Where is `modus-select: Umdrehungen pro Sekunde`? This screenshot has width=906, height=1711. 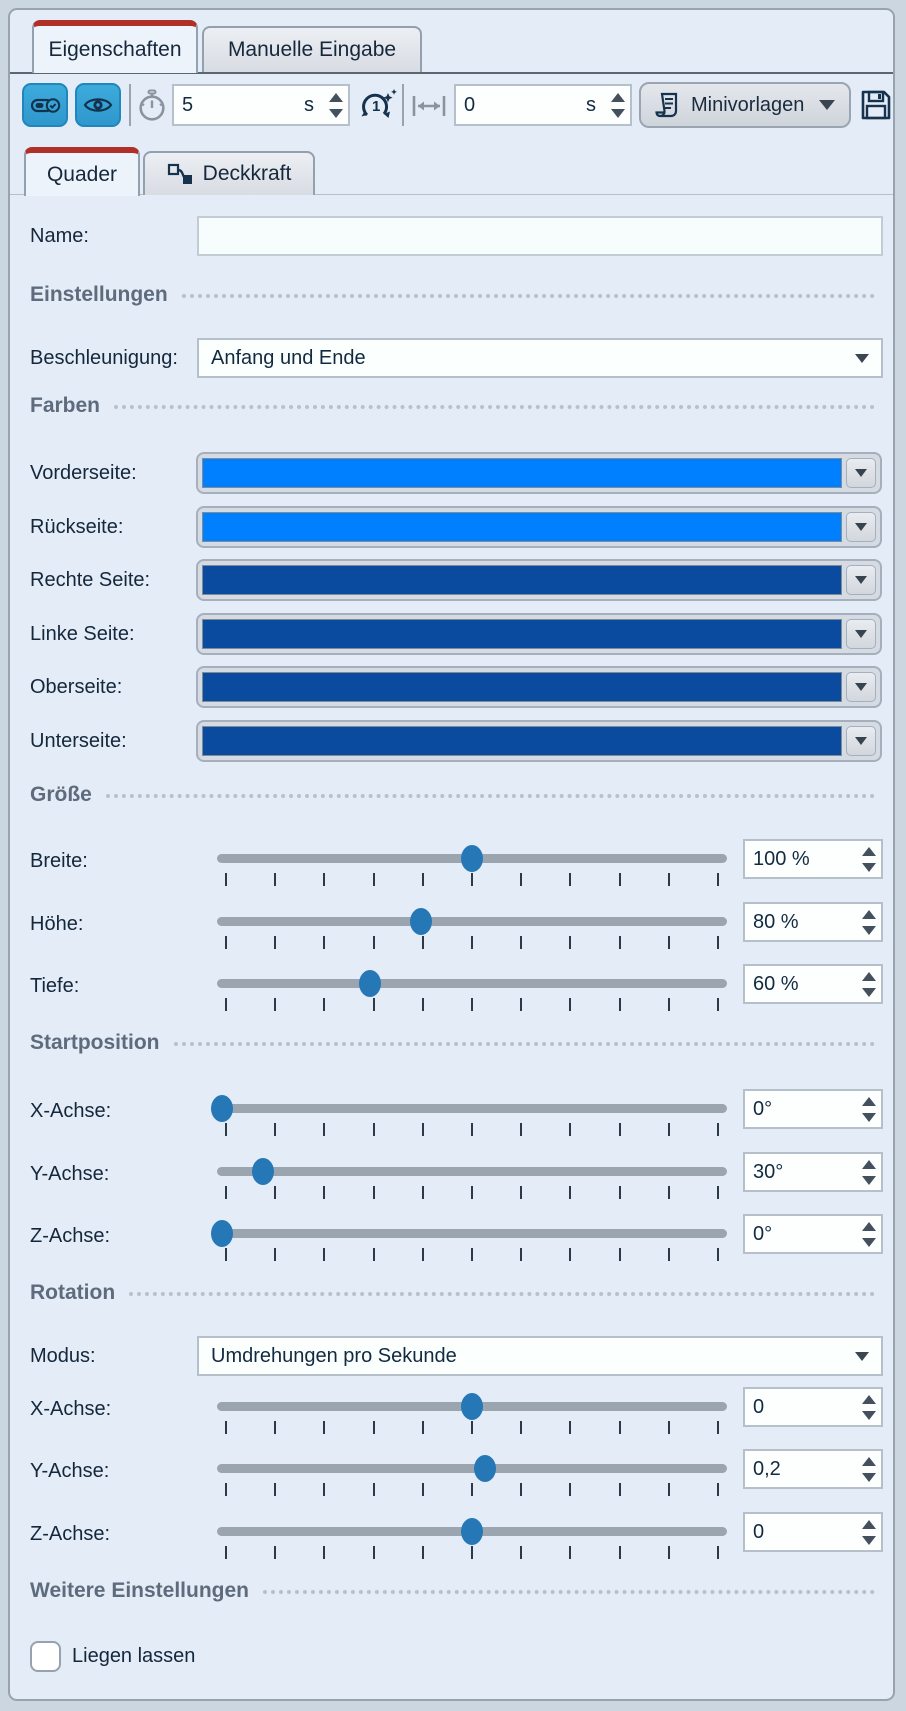 modus-select: Umdrehungen pro Sekunde is located at coordinates (540, 1356).